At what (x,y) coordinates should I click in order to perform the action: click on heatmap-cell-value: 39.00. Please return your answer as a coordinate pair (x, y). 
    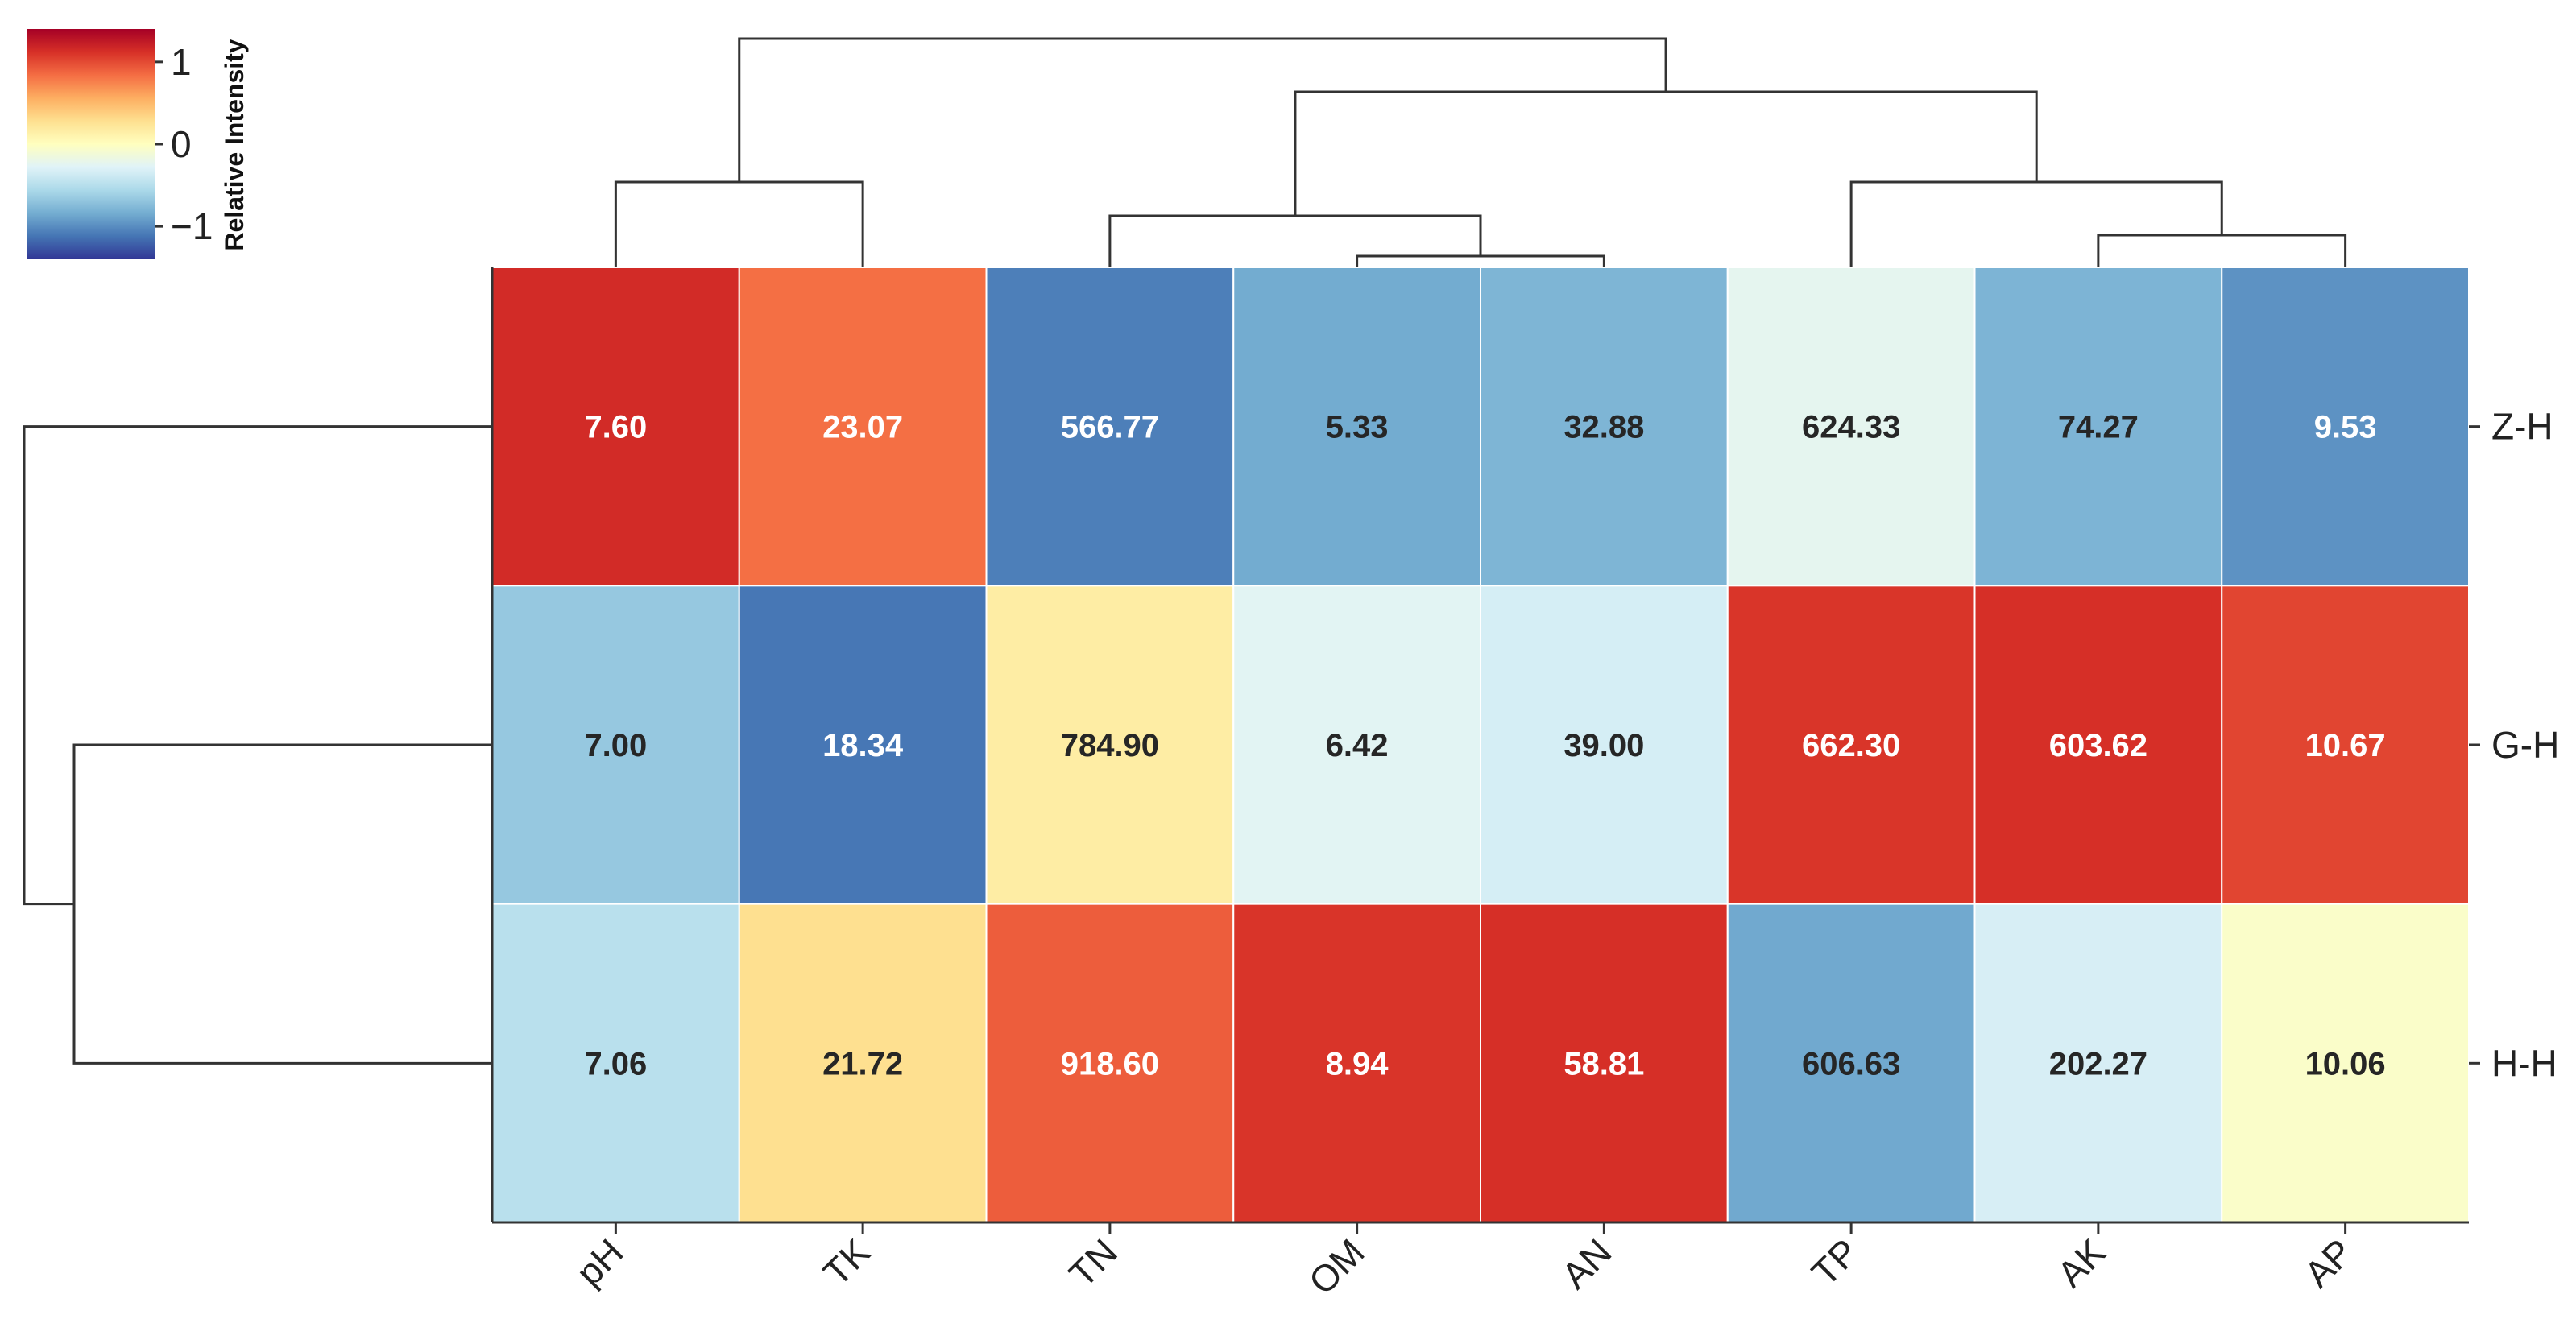
    Looking at the image, I should click on (1603, 745).